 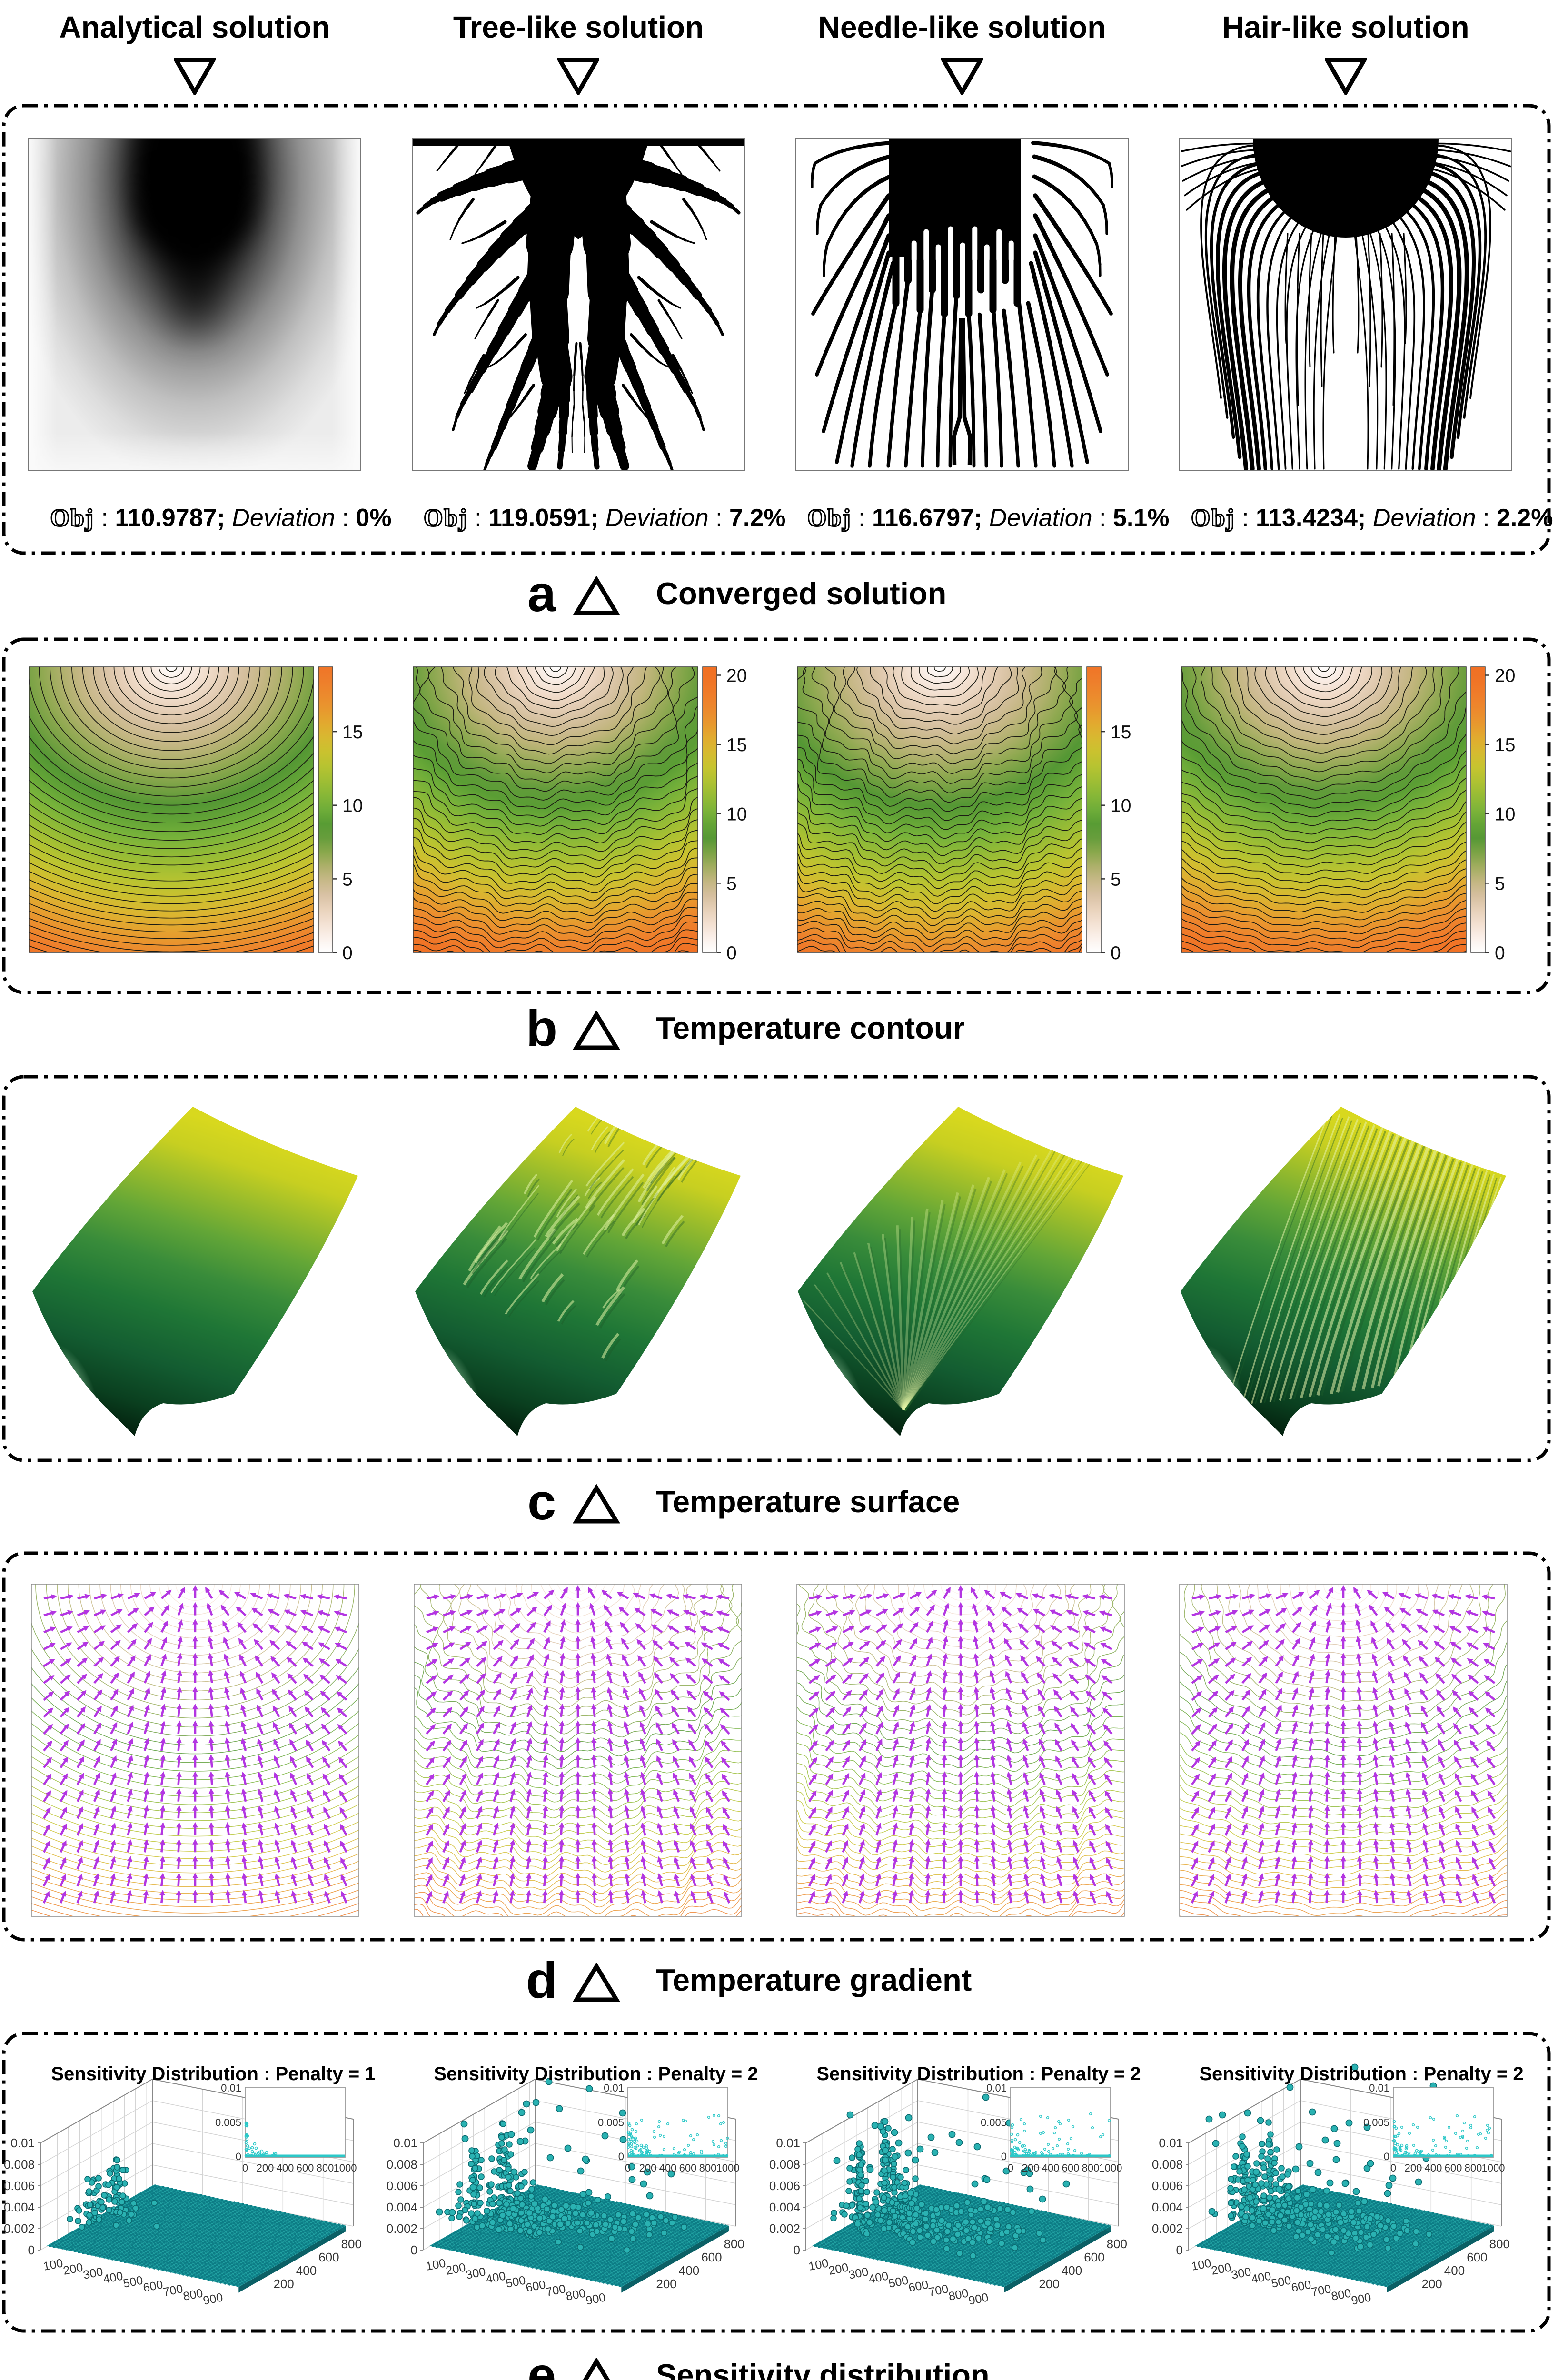 What do you see at coordinates (213, 2299) in the screenshot?
I see `svg-text: 900` at bounding box center [213, 2299].